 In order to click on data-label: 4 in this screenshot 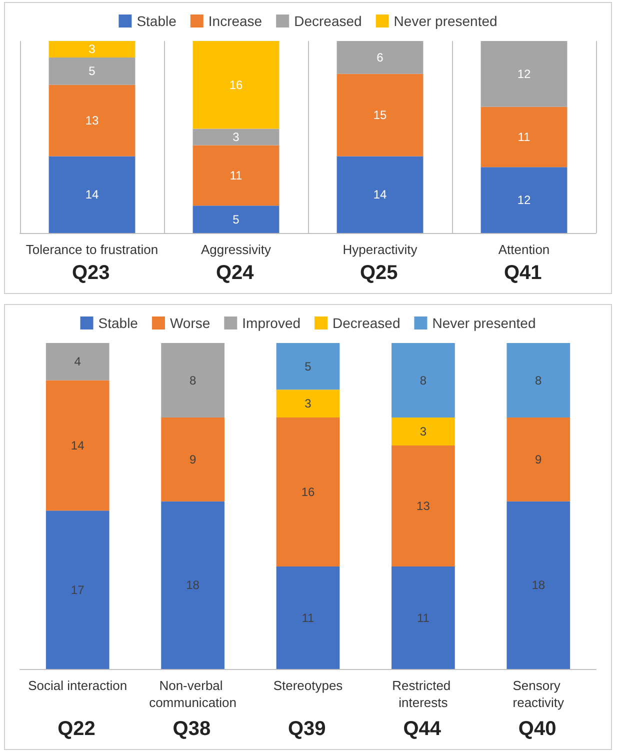, I will do `click(78, 361)`.